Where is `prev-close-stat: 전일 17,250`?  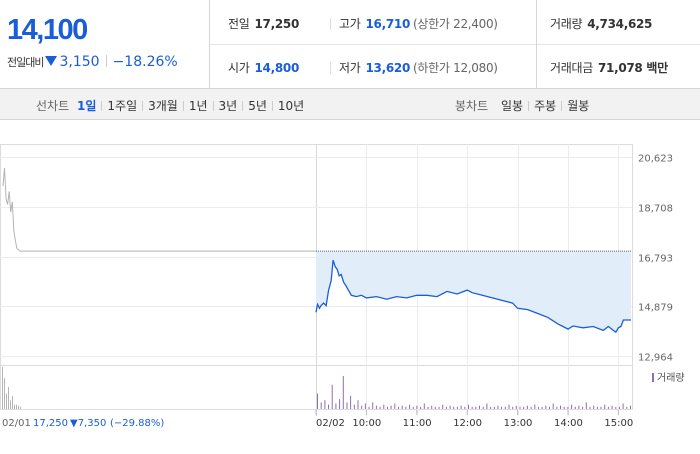 prev-close-stat: 전일 17,250 is located at coordinates (263, 23).